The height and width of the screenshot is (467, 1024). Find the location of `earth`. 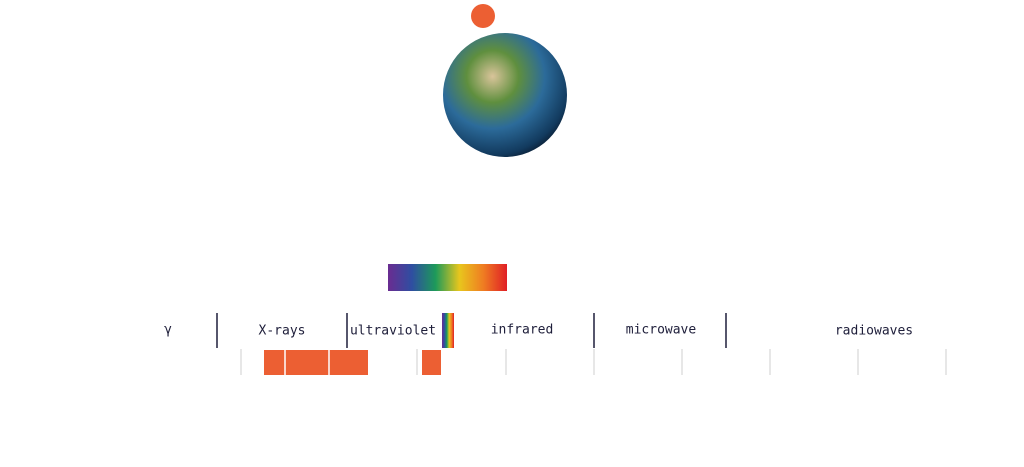

earth is located at coordinates (505, 95).